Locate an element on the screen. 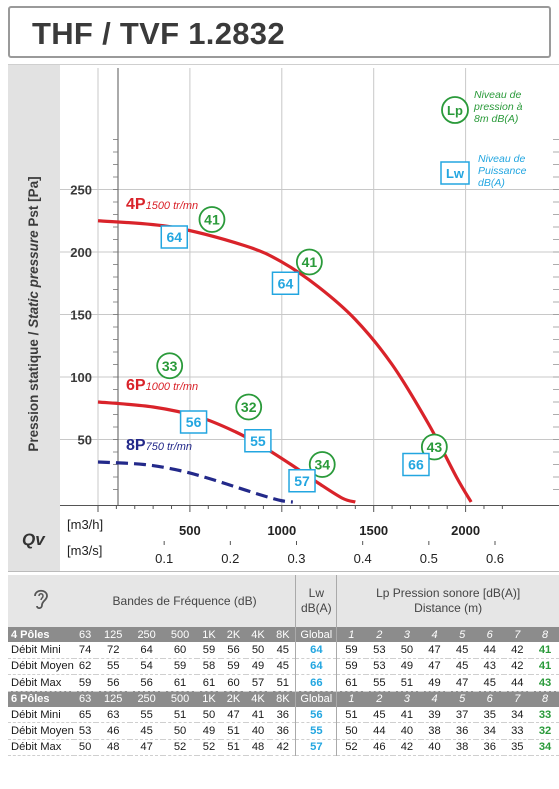 This screenshot has height=789, width=559. section-header-row: 6 Pôles 63 125 250 500 1K 2K 4K 8K Global 1 2 3 4 5 6 7 8 is located at coordinates (283, 699).